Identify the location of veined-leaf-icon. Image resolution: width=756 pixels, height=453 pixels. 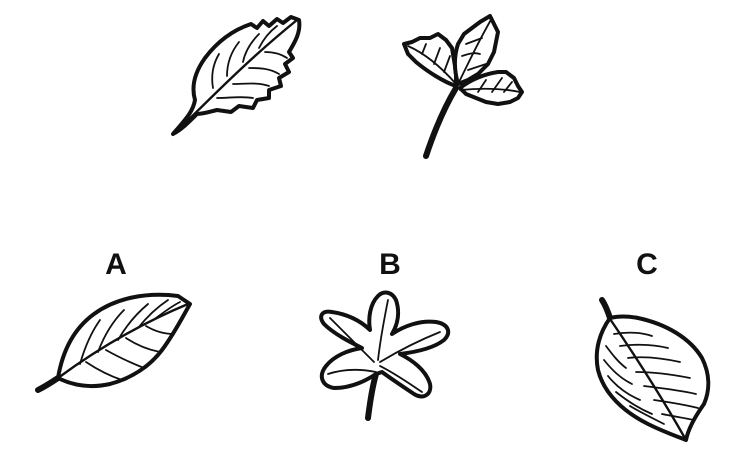
(114, 344).